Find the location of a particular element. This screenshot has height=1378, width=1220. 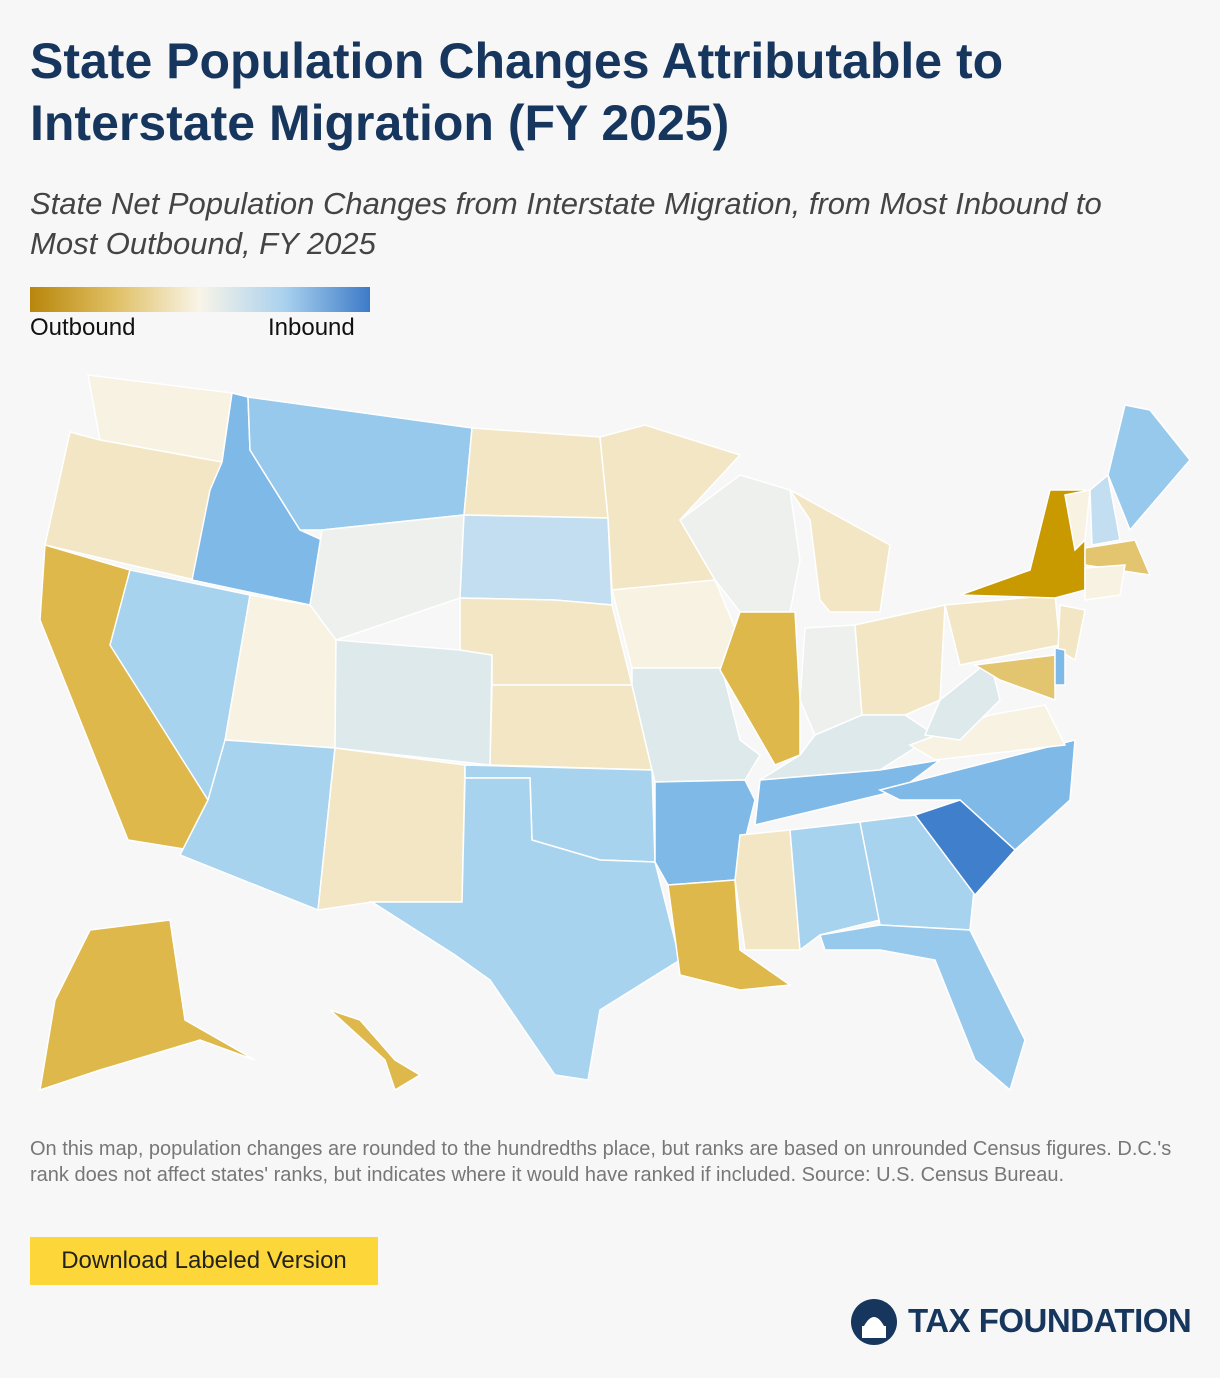

legend-low-label: Outbound is located at coordinates (83, 327).